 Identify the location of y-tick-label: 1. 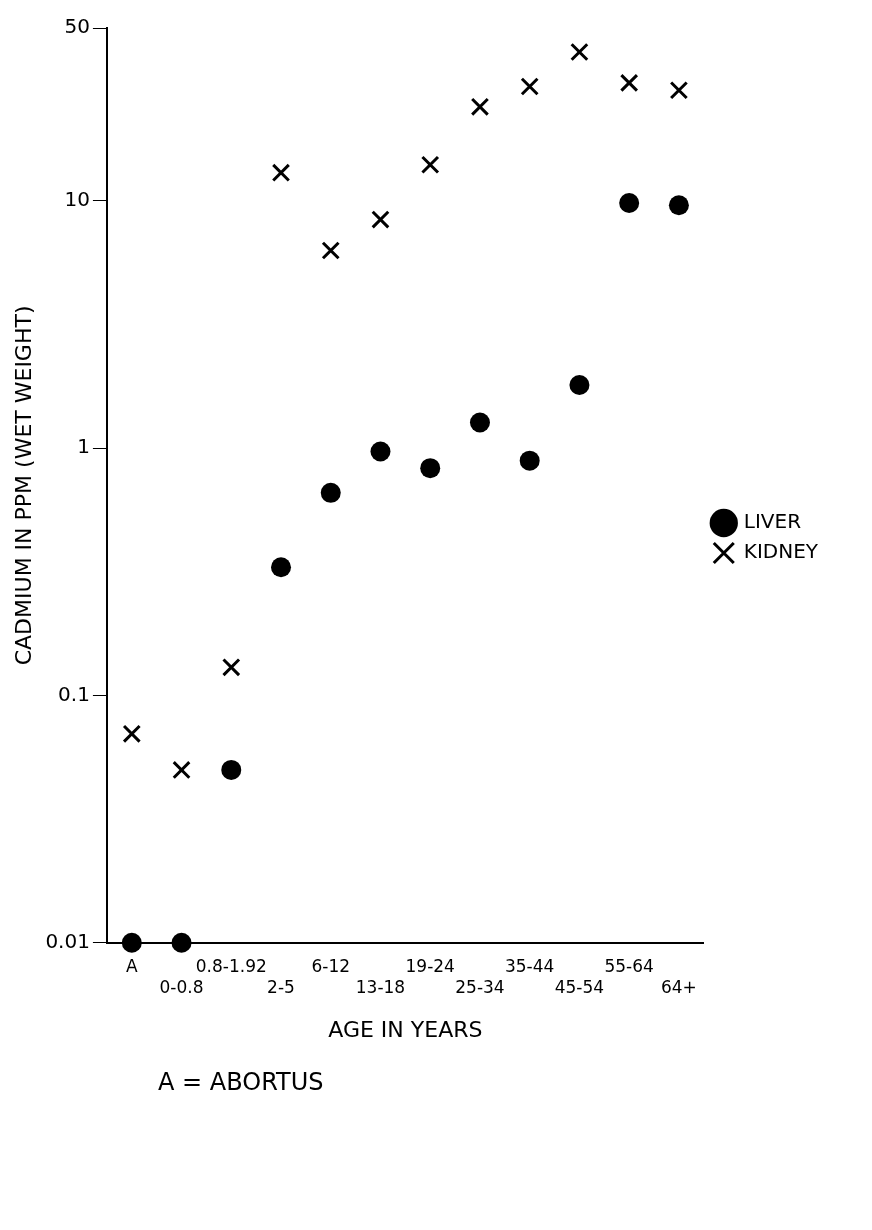
(83, 446).